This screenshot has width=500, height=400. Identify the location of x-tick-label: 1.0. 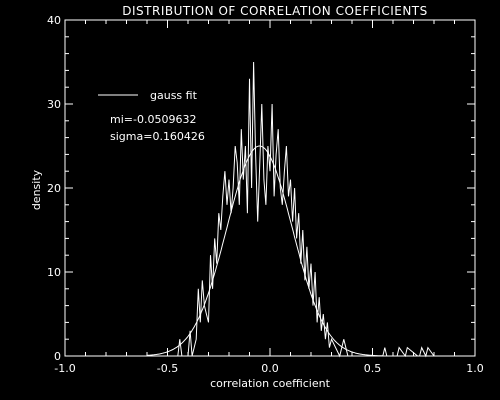
(475, 368).